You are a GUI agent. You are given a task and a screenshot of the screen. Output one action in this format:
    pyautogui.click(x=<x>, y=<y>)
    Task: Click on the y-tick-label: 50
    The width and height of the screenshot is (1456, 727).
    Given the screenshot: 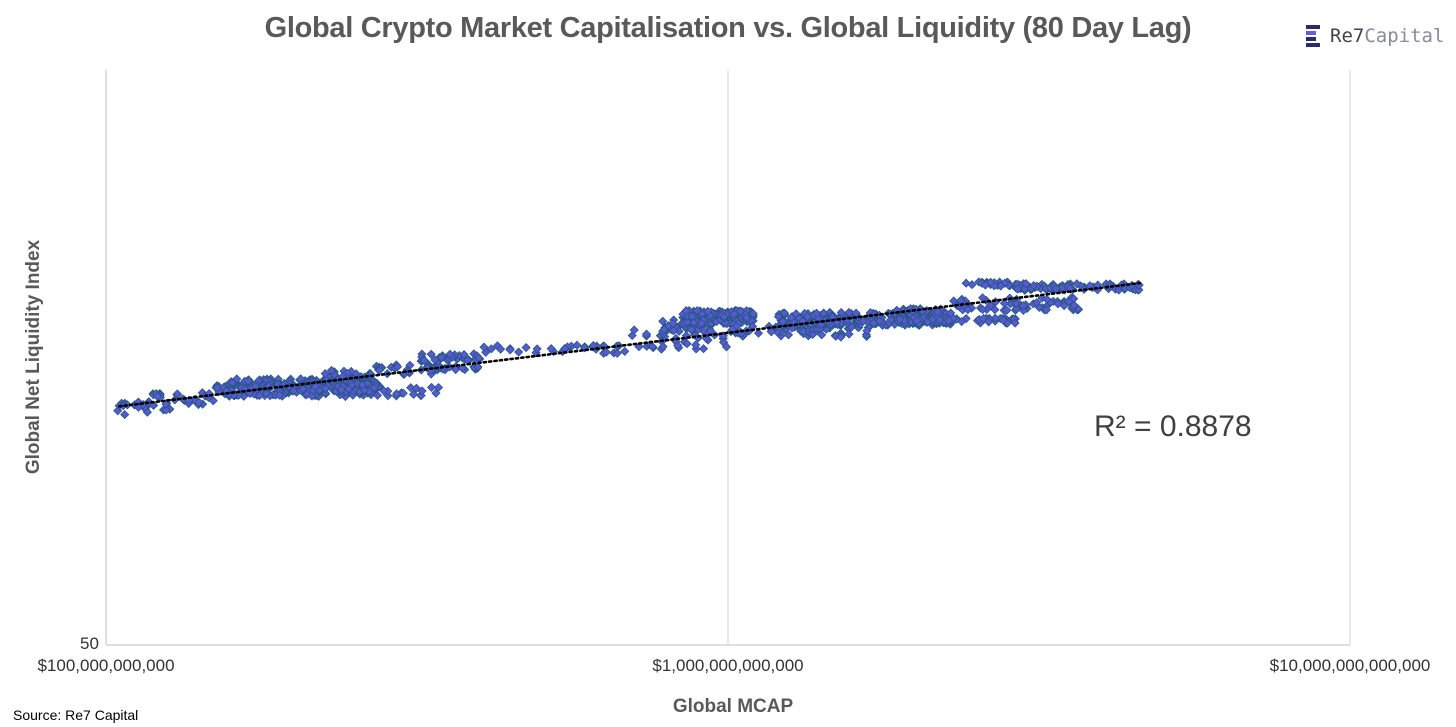 What is the action you would take?
    pyautogui.click(x=89, y=643)
    